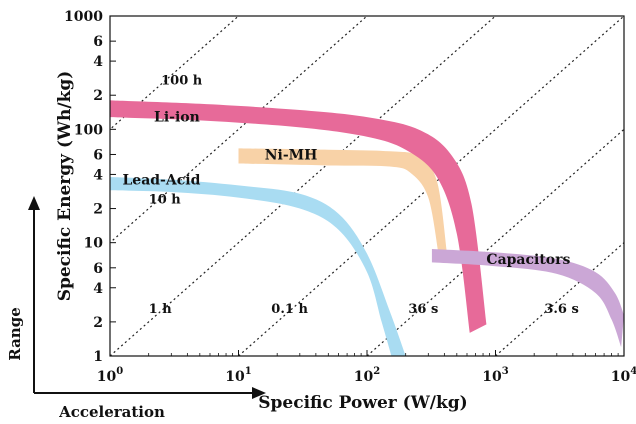 This screenshot has height=424, width=636. What do you see at coordinates (98, 62) in the screenshot?
I see `y-tick-label-10: 4` at bounding box center [98, 62].